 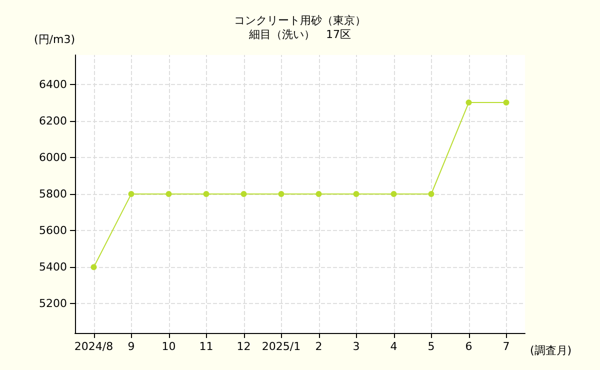 I want to click on y-tick-label: 6000, so click(x=53, y=157).